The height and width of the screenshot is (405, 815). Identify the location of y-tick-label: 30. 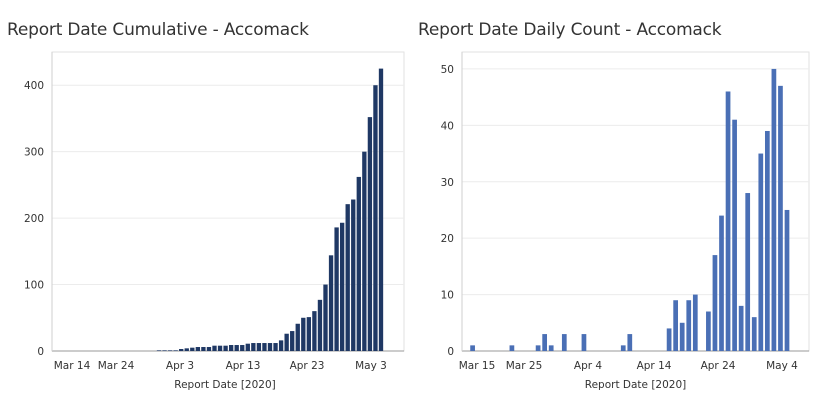
(447, 183).